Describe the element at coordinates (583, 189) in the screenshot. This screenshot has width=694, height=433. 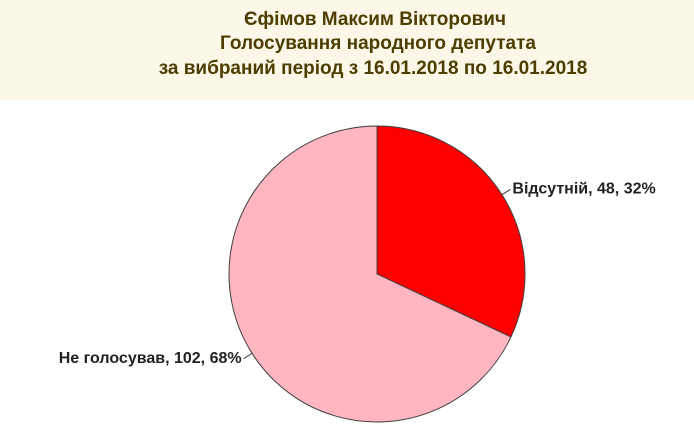
I see `data-label: Відсутній, 48, 32%` at that location.